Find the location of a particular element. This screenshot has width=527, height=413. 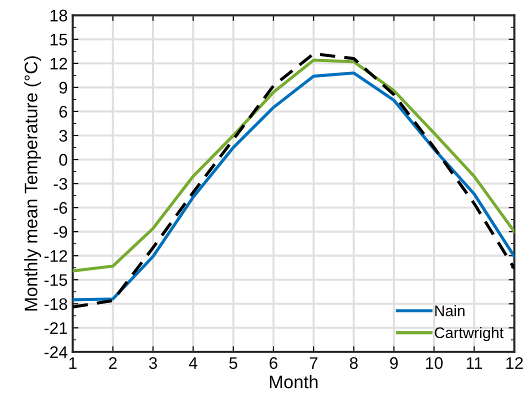

legend-label: Cartwright is located at coordinates (469, 334).